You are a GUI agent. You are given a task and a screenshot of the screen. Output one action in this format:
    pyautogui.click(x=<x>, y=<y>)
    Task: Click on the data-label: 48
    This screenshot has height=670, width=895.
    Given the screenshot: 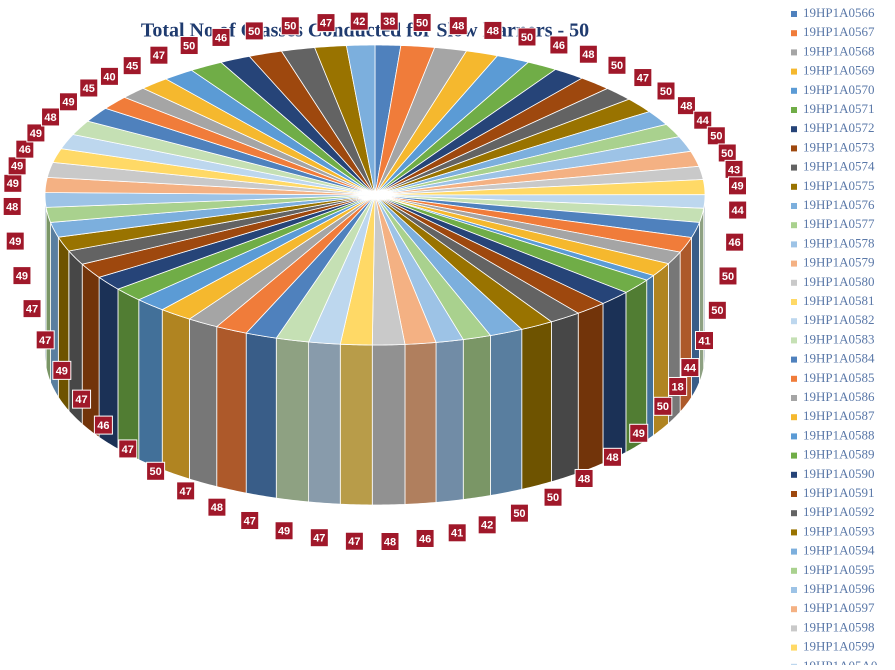 What is the action you would take?
    pyautogui.click(x=612, y=458)
    